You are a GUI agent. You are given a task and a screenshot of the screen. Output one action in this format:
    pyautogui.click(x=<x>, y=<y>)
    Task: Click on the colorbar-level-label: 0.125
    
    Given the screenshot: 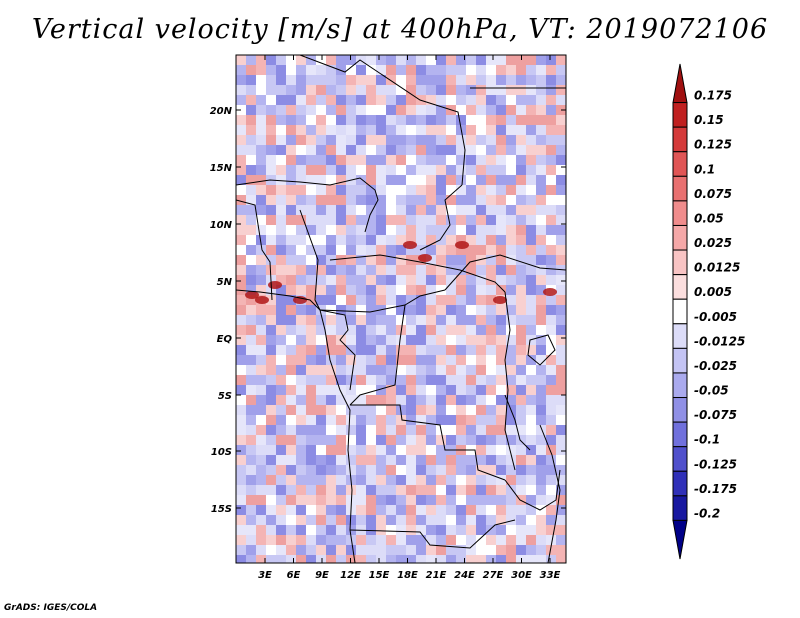 What is the action you would take?
    pyautogui.click(x=713, y=145)
    